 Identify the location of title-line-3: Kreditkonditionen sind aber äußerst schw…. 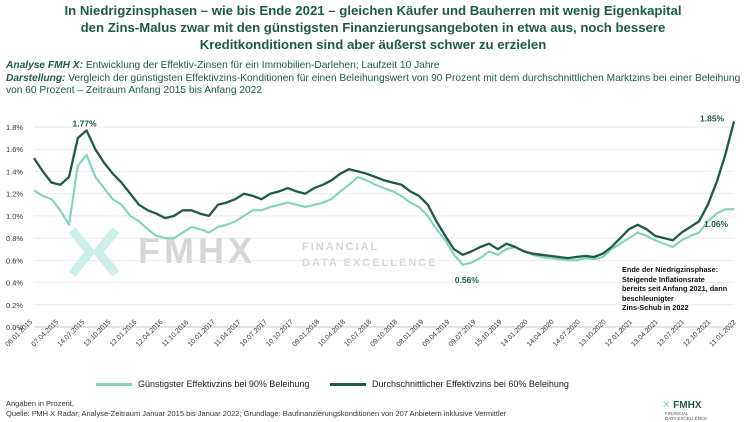
(373, 44).